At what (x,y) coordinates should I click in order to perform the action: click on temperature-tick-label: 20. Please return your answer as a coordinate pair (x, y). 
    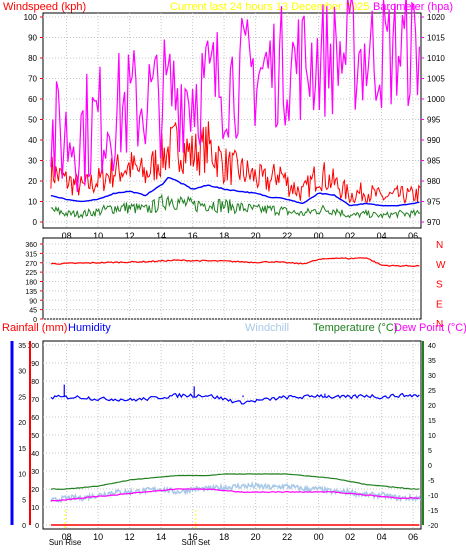
    Looking at the image, I should click on (432, 406).